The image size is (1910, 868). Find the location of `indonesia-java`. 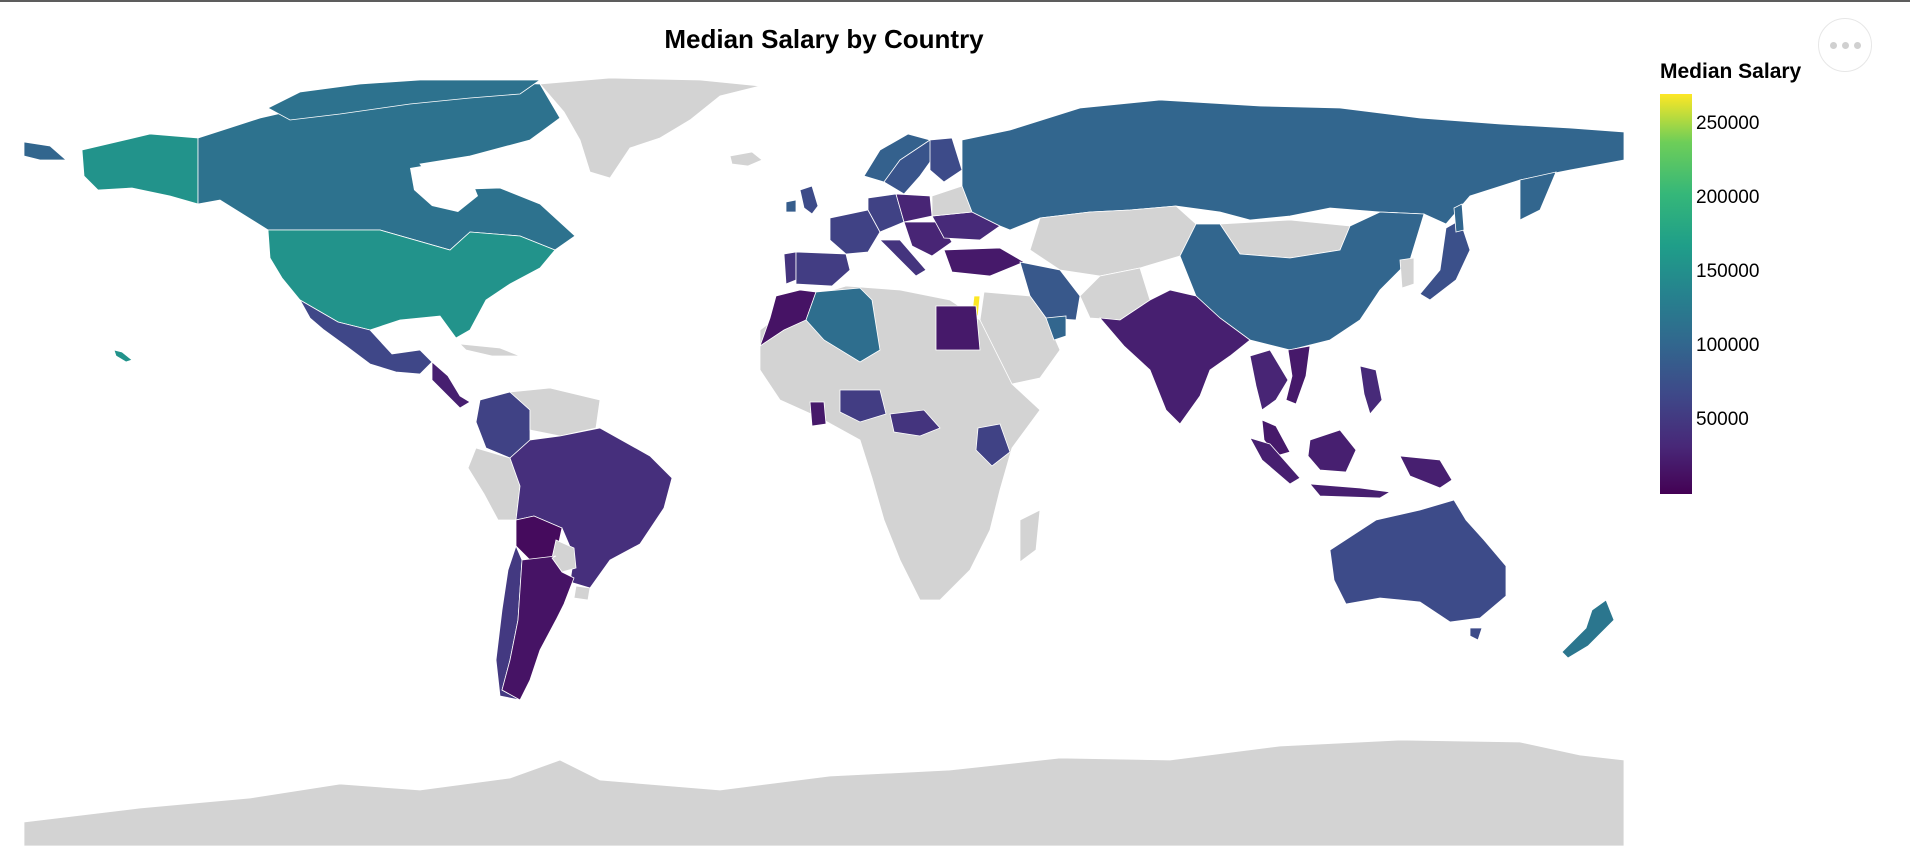

indonesia-java is located at coordinates (1350, 491).